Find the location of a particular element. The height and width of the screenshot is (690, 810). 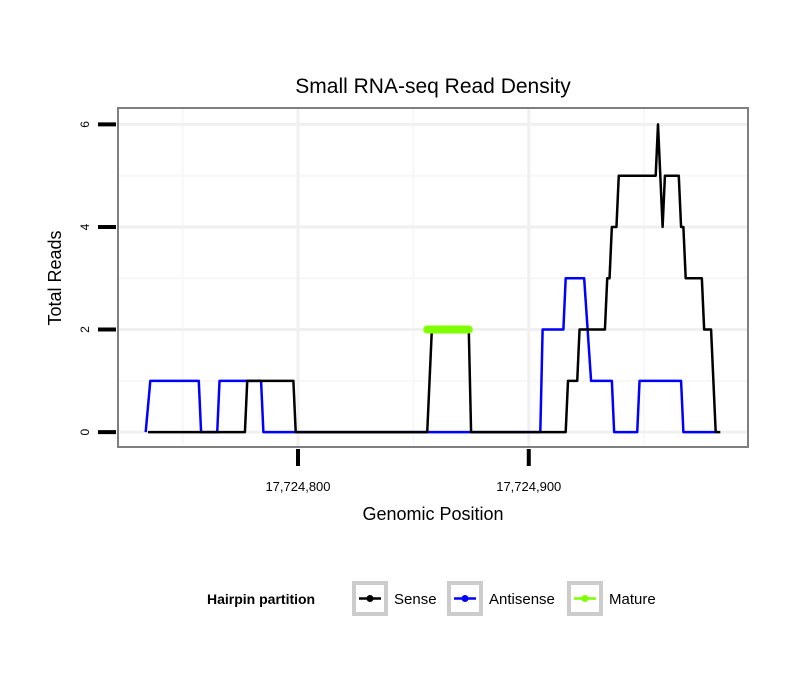

y-tick-label: 4 is located at coordinates (85, 226).